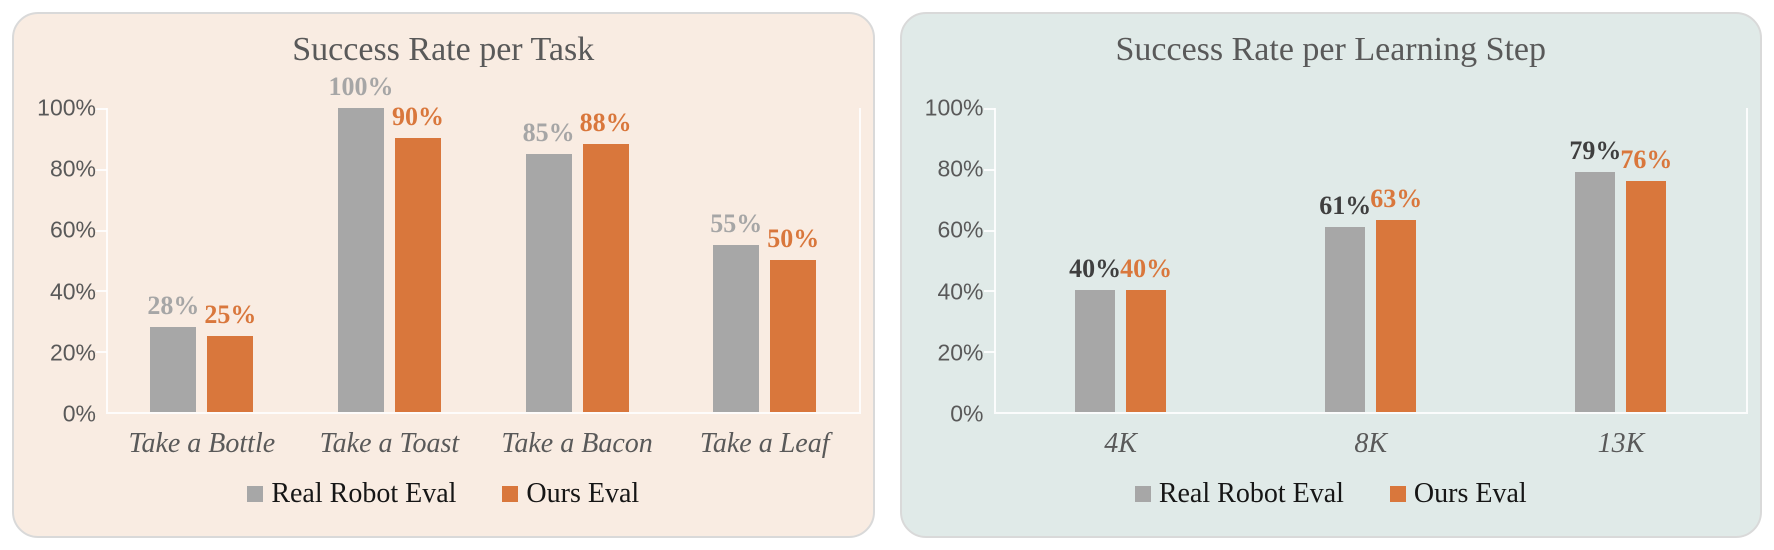 This screenshot has width=1774, height=550. I want to click on bar-data-label: 63%, so click(1396, 199).